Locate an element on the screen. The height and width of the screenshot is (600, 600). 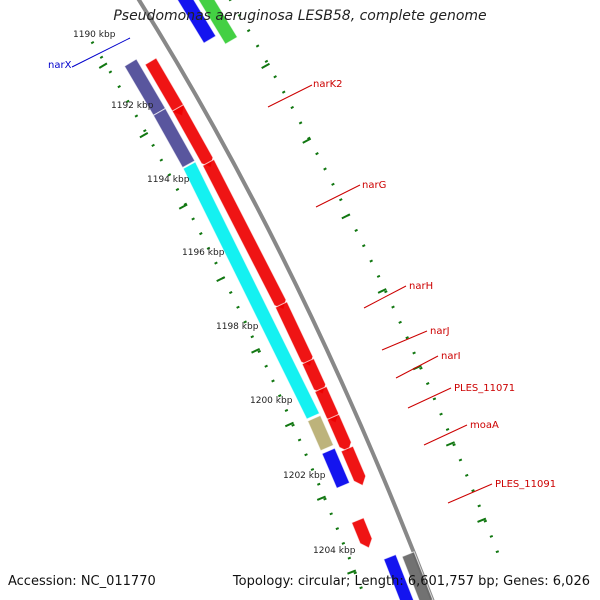
gene-label-narJ: narJ is located at coordinates (440, 331).